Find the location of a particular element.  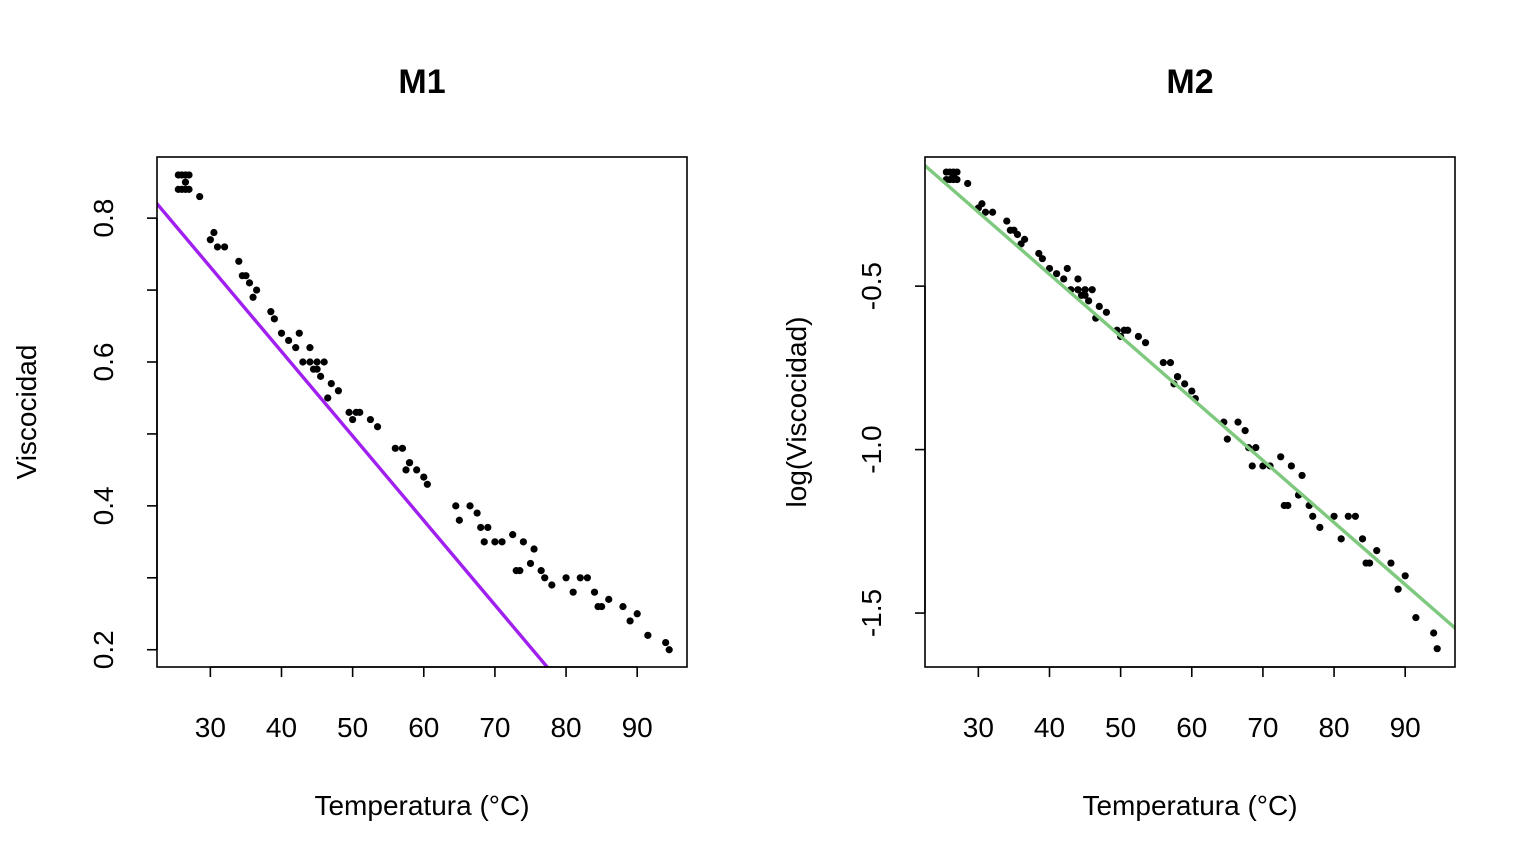

y-tick-label: 0.4 is located at coordinates (103, 505).